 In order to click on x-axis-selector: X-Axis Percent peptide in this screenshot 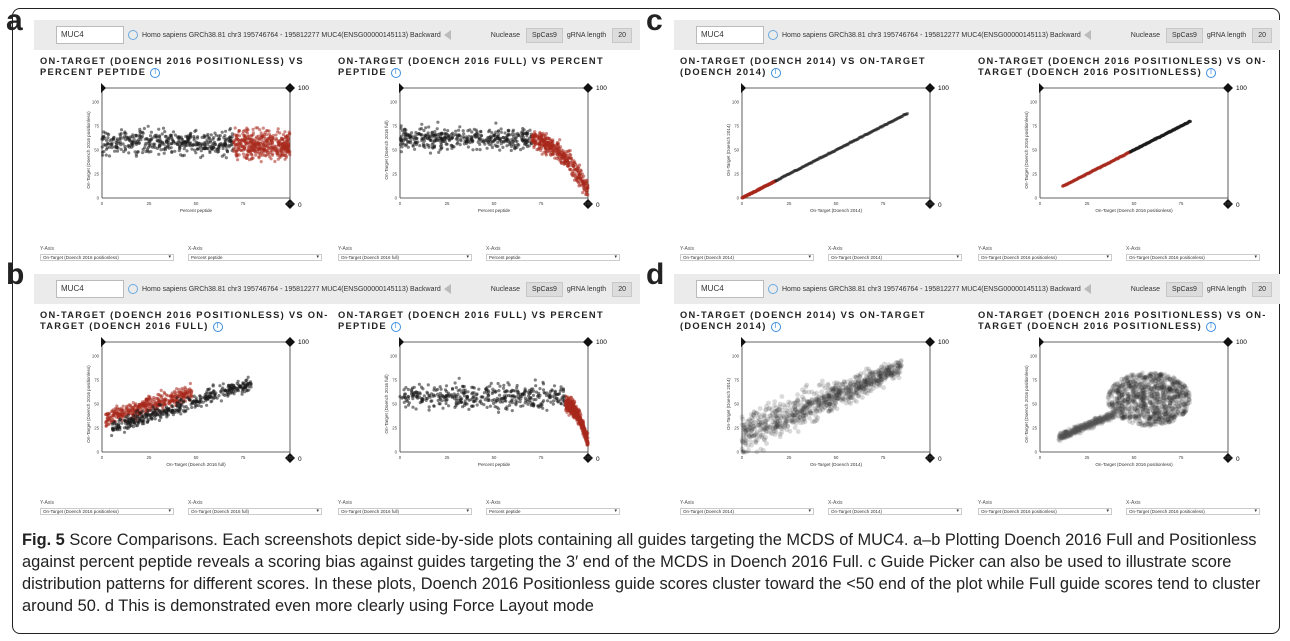, I will do `click(255, 253)`.